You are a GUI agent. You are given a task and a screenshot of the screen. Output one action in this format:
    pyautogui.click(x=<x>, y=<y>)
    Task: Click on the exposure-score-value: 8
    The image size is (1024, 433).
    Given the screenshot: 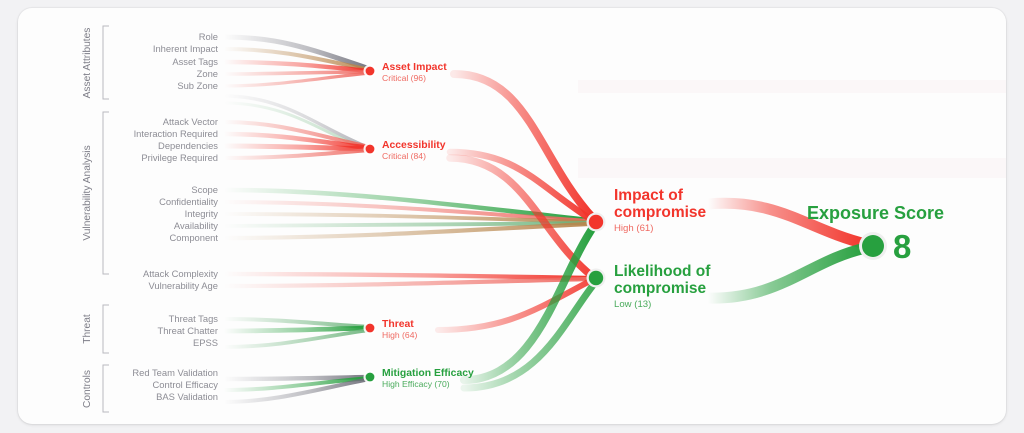 What is the action you would take?
    pyautogui.click(x=902, y=246)
    